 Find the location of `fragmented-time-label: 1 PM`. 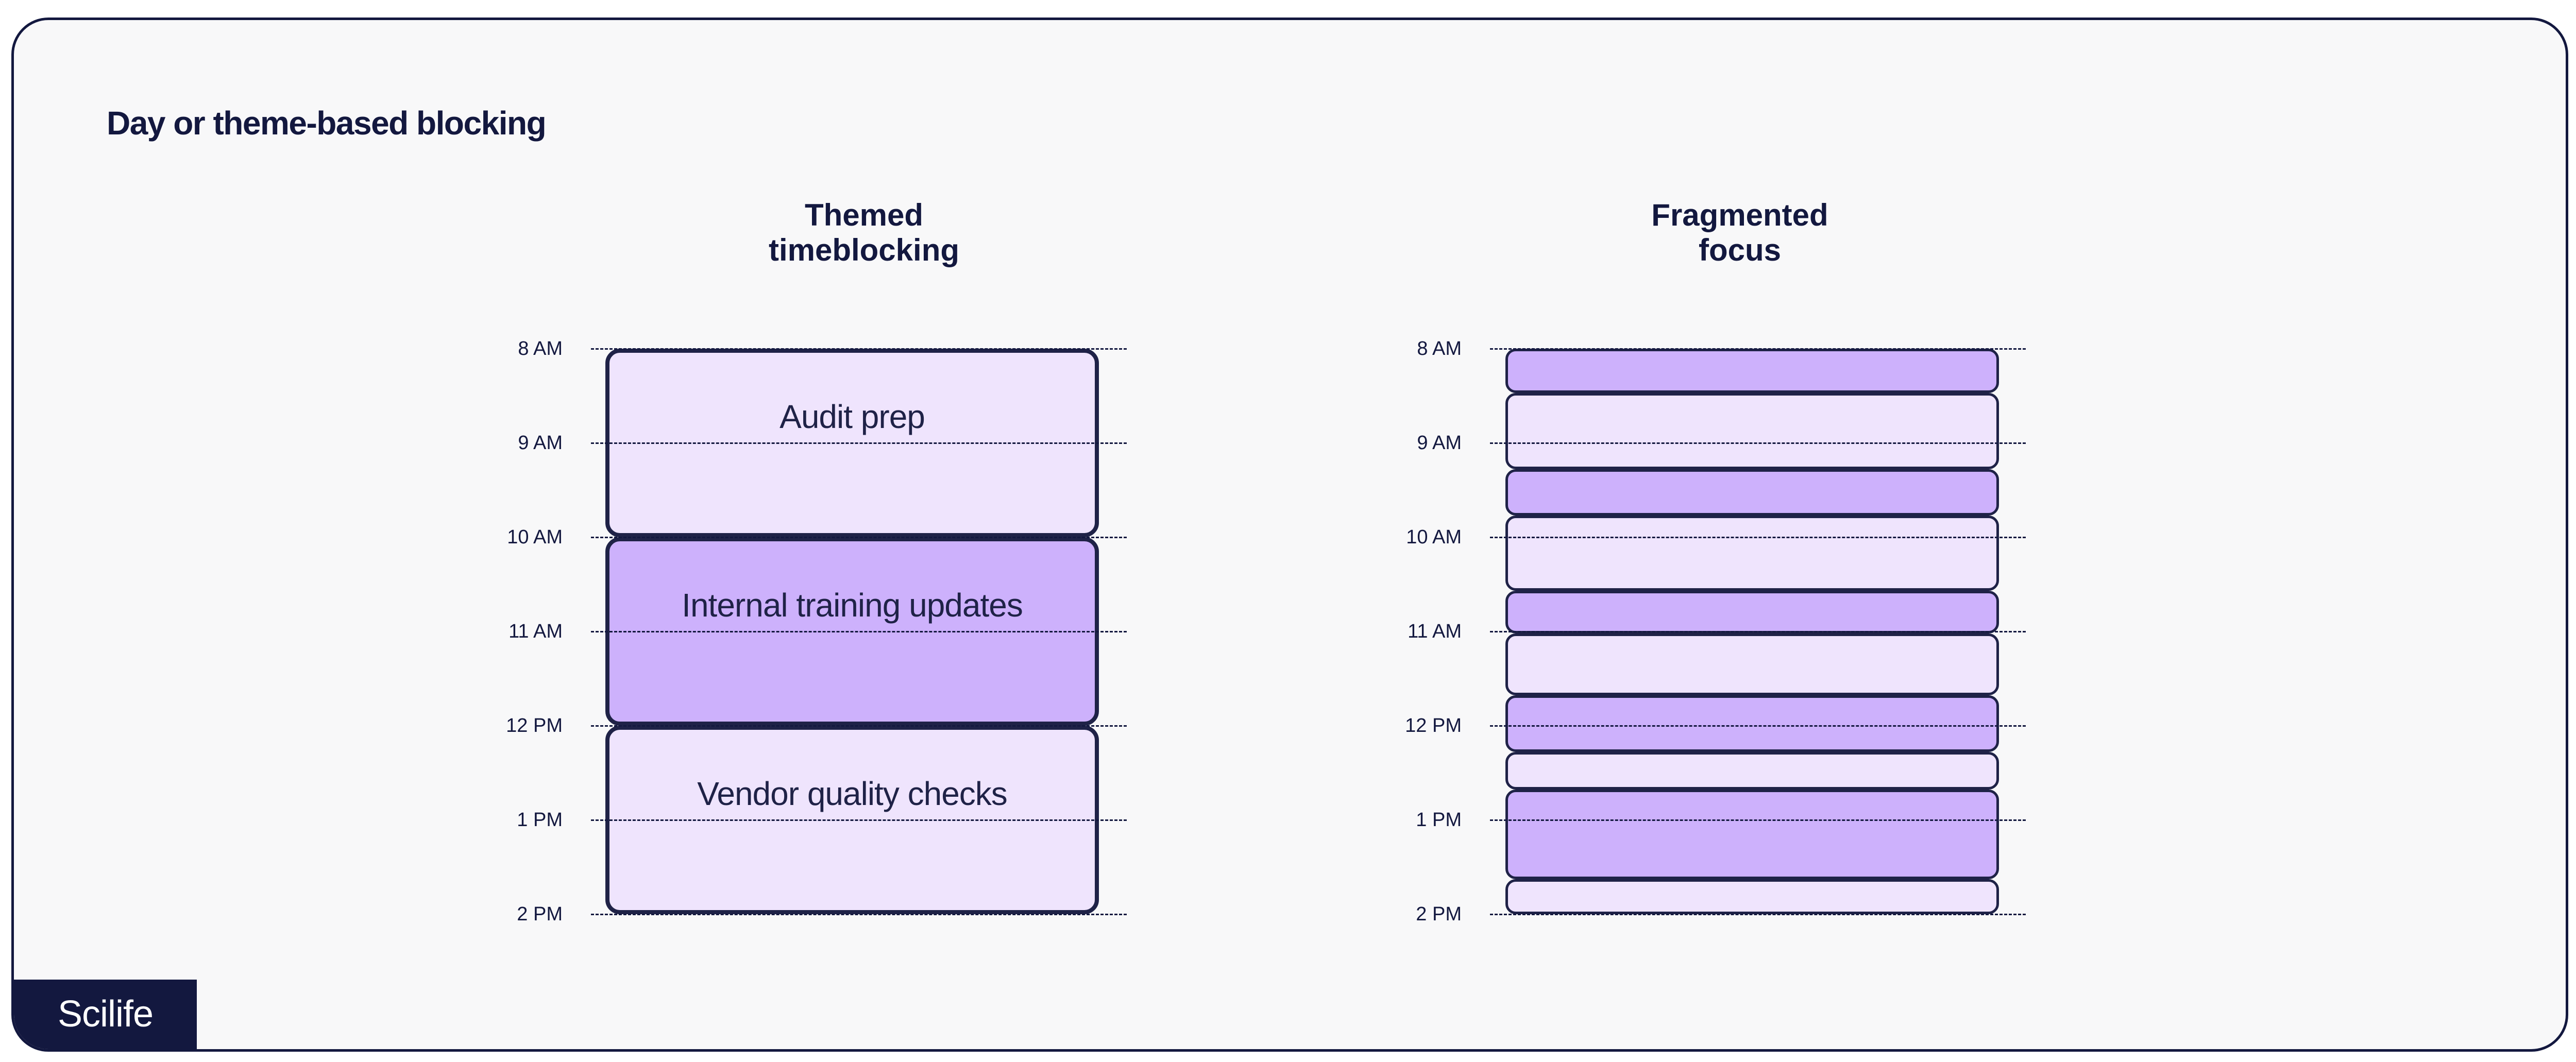

fragmented-time-label: 1 PM is located at coordinates (1439, 820).